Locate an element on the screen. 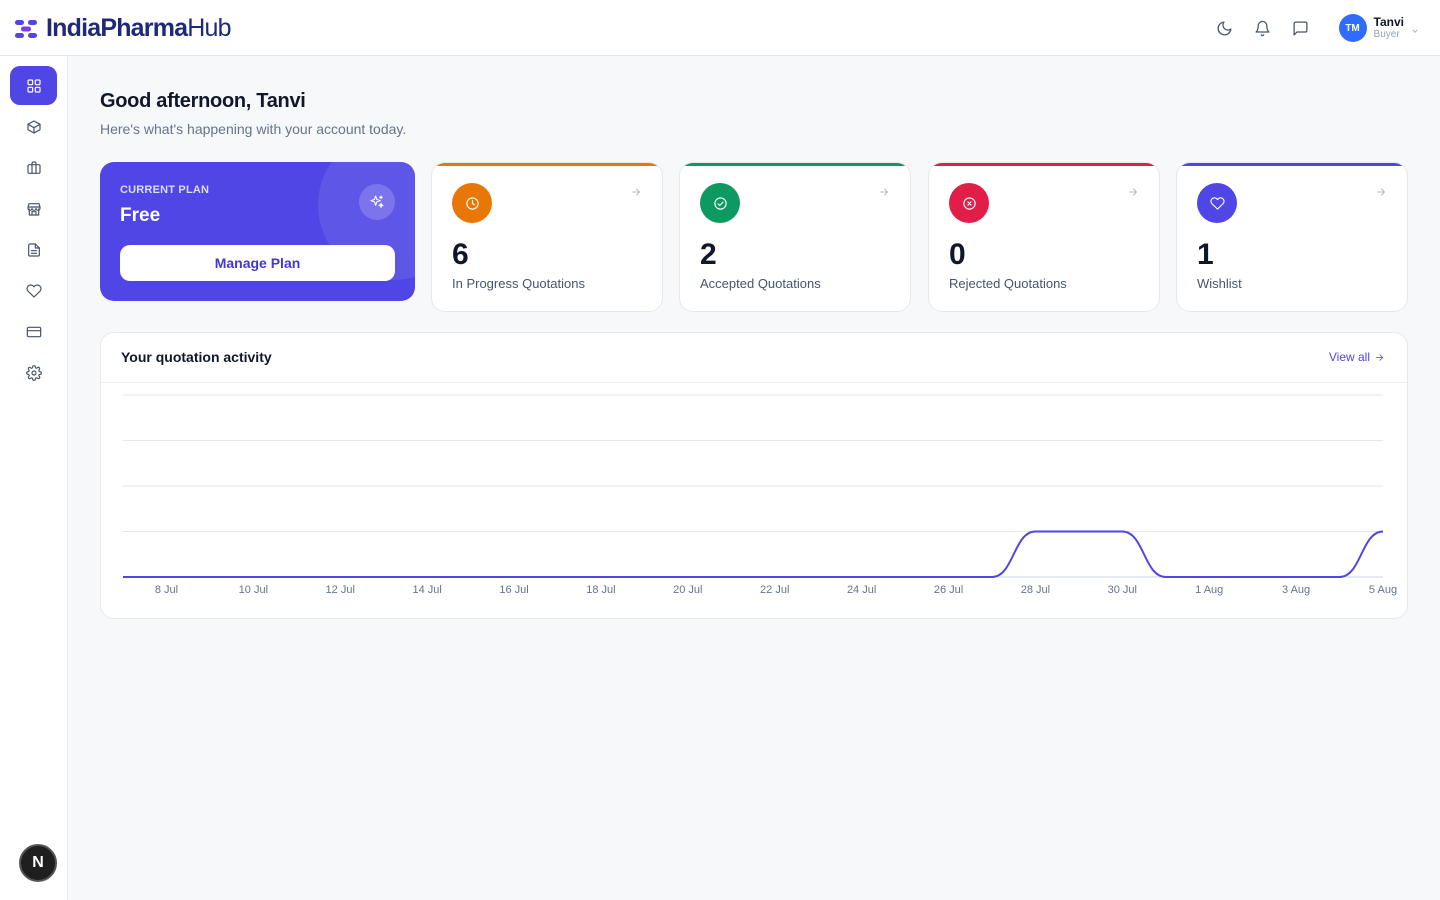  page-title: Good afternoon, Tanvi is located at coordinates (203, 101).